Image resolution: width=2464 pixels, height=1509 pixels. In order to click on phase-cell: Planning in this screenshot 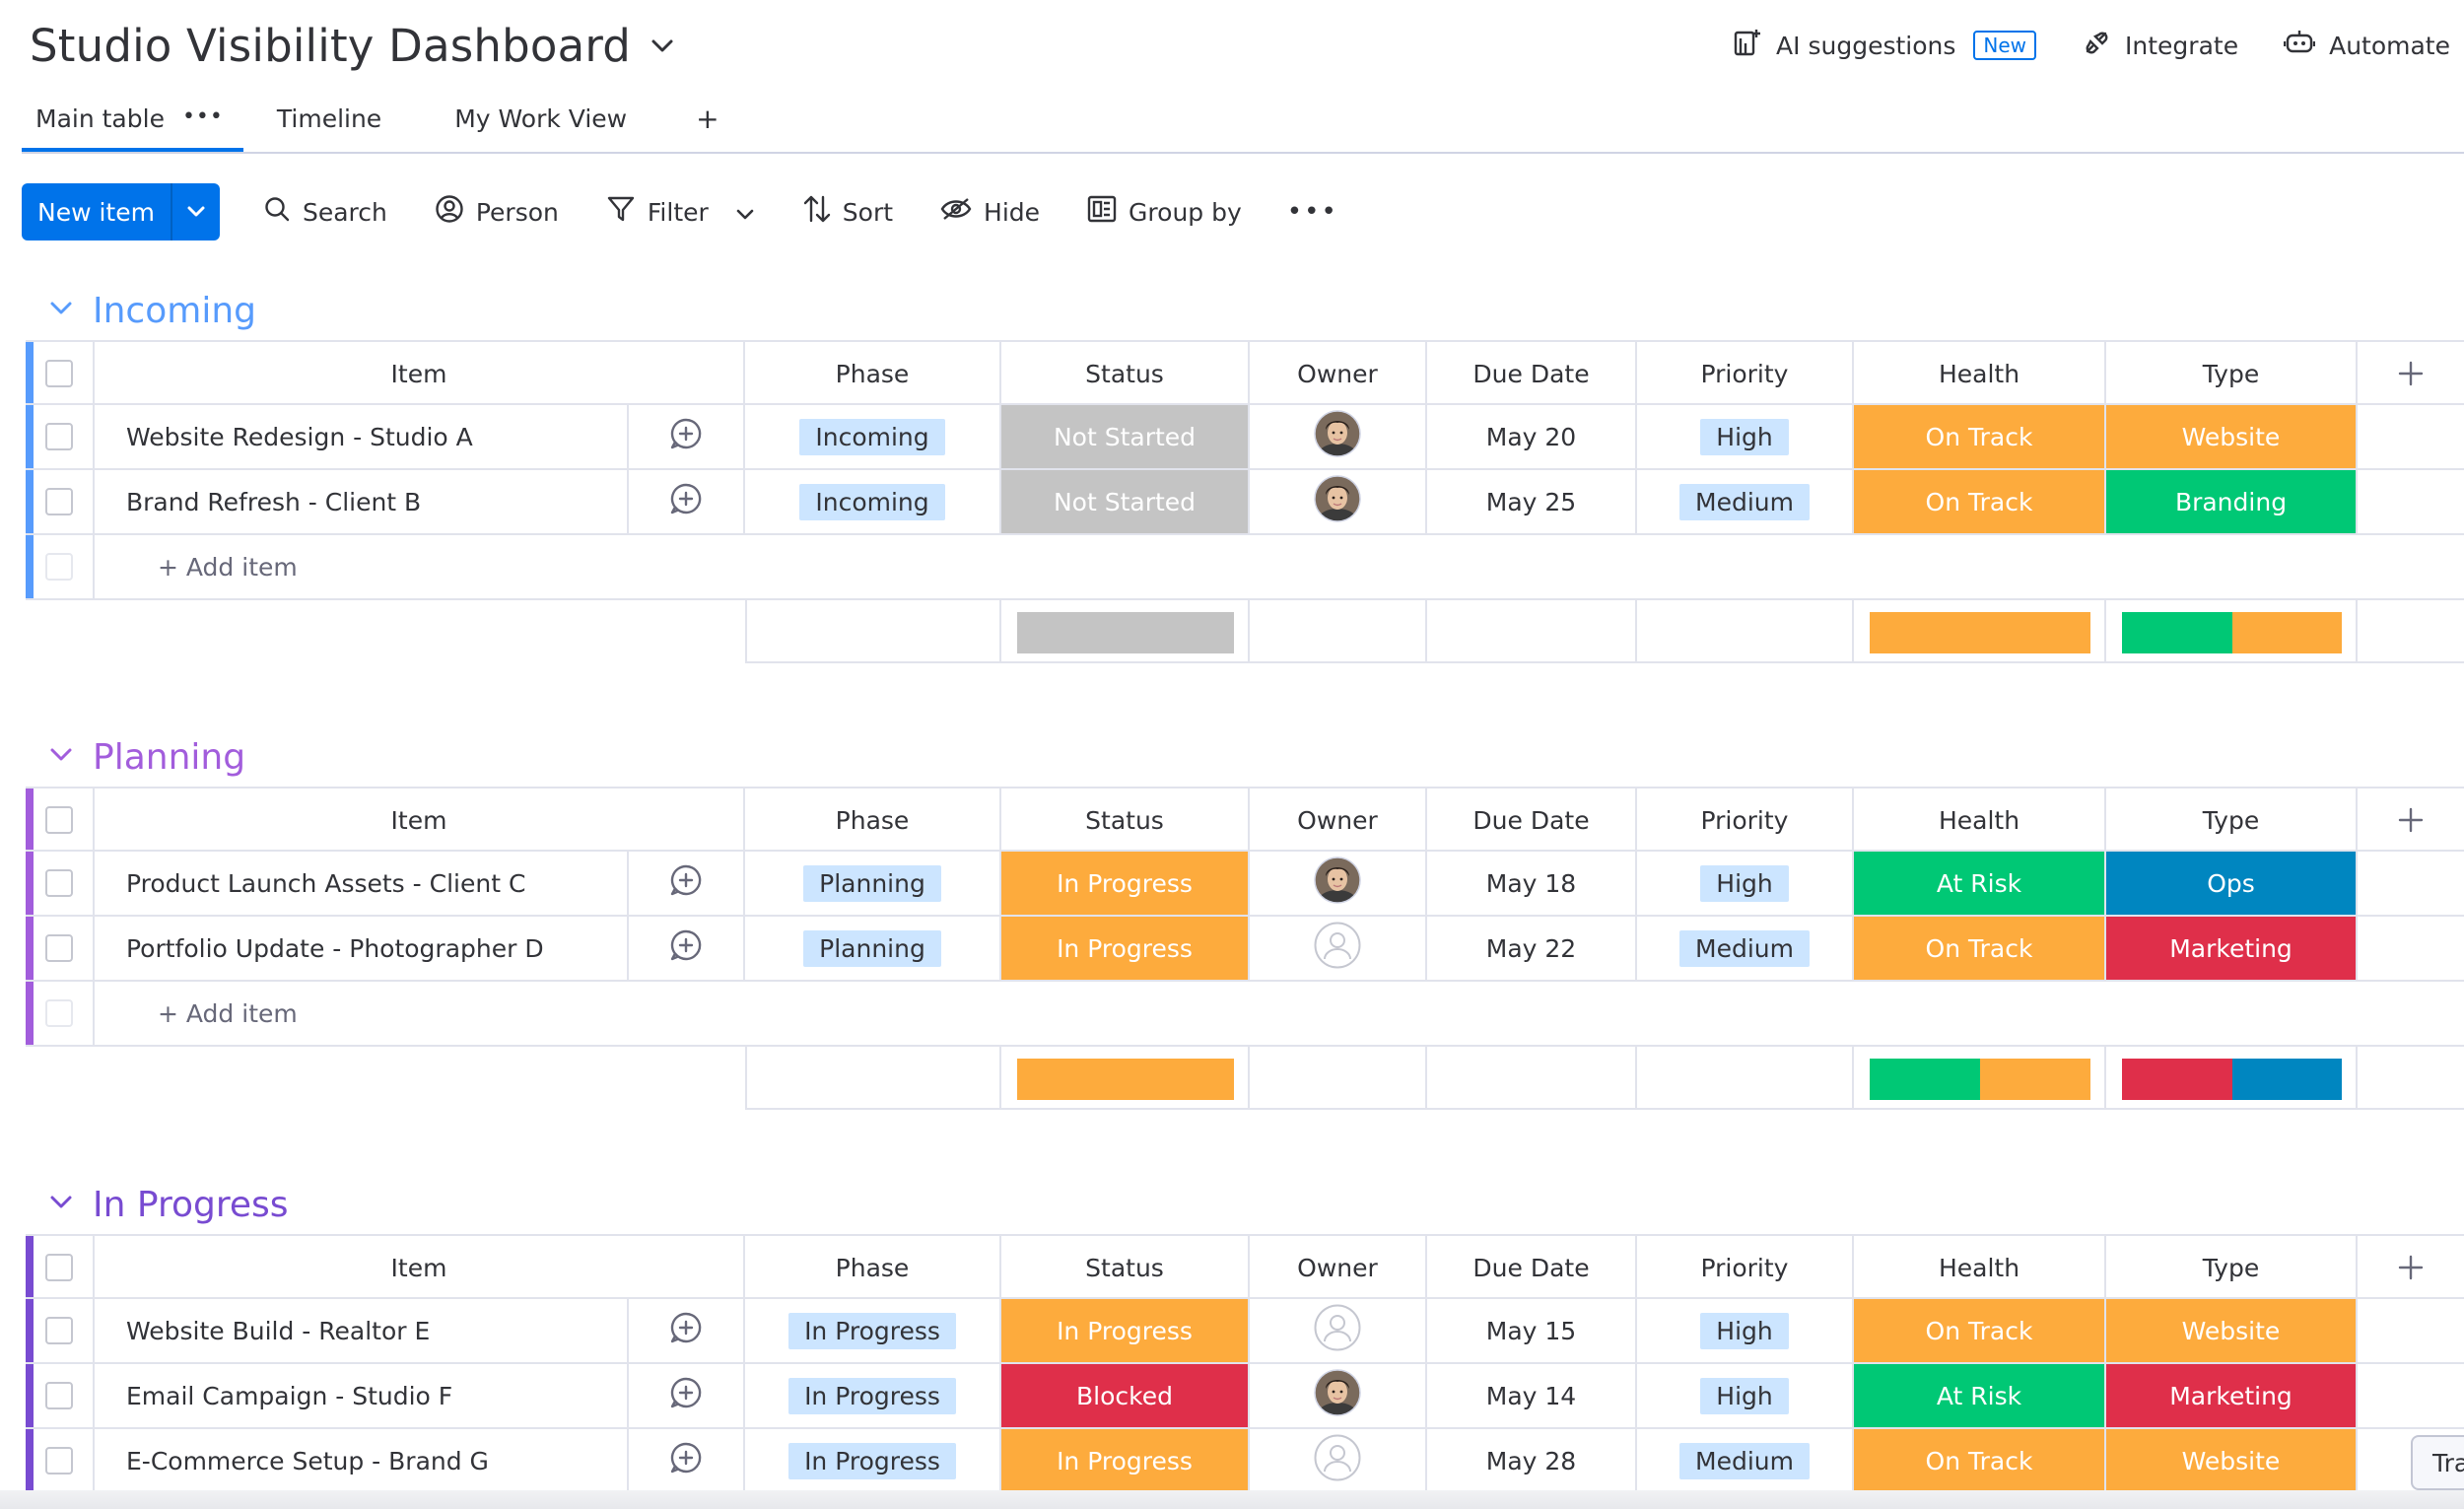, I will do `click(873, 883)`.